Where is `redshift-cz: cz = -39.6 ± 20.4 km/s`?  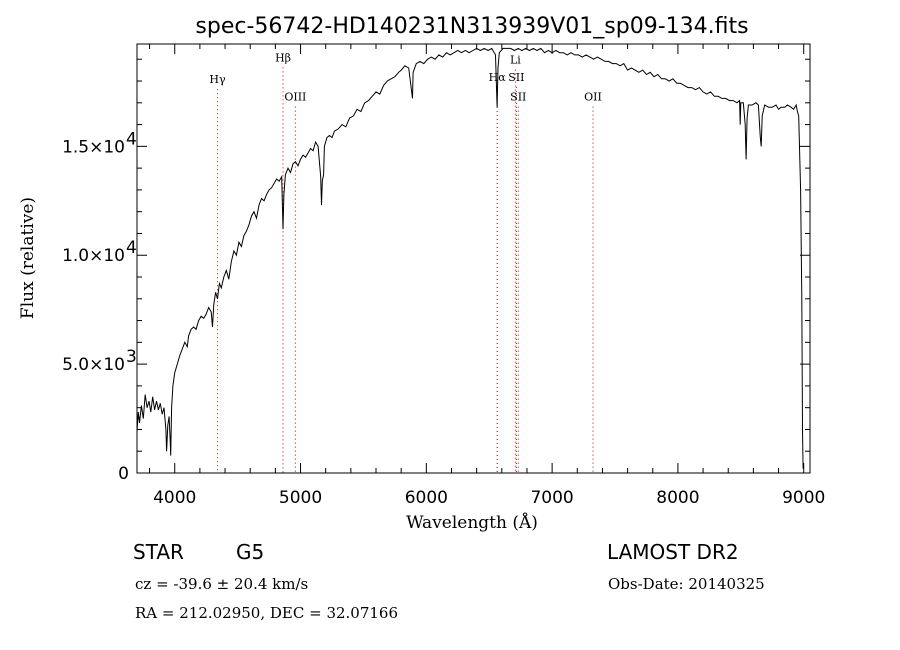
redshift-cz: cz = -39.6 ± 20.4 km/s is located at coordinates (222, 584).